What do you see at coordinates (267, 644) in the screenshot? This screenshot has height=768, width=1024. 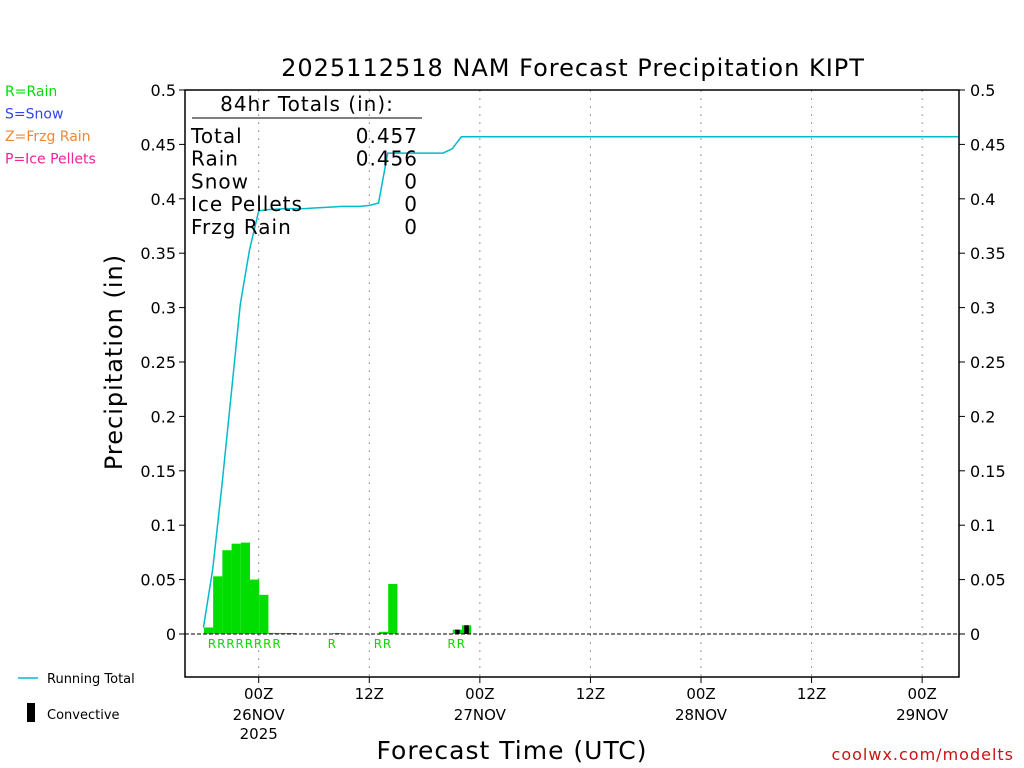 I see `type-label-6: R` at bounding box center [267, 644].